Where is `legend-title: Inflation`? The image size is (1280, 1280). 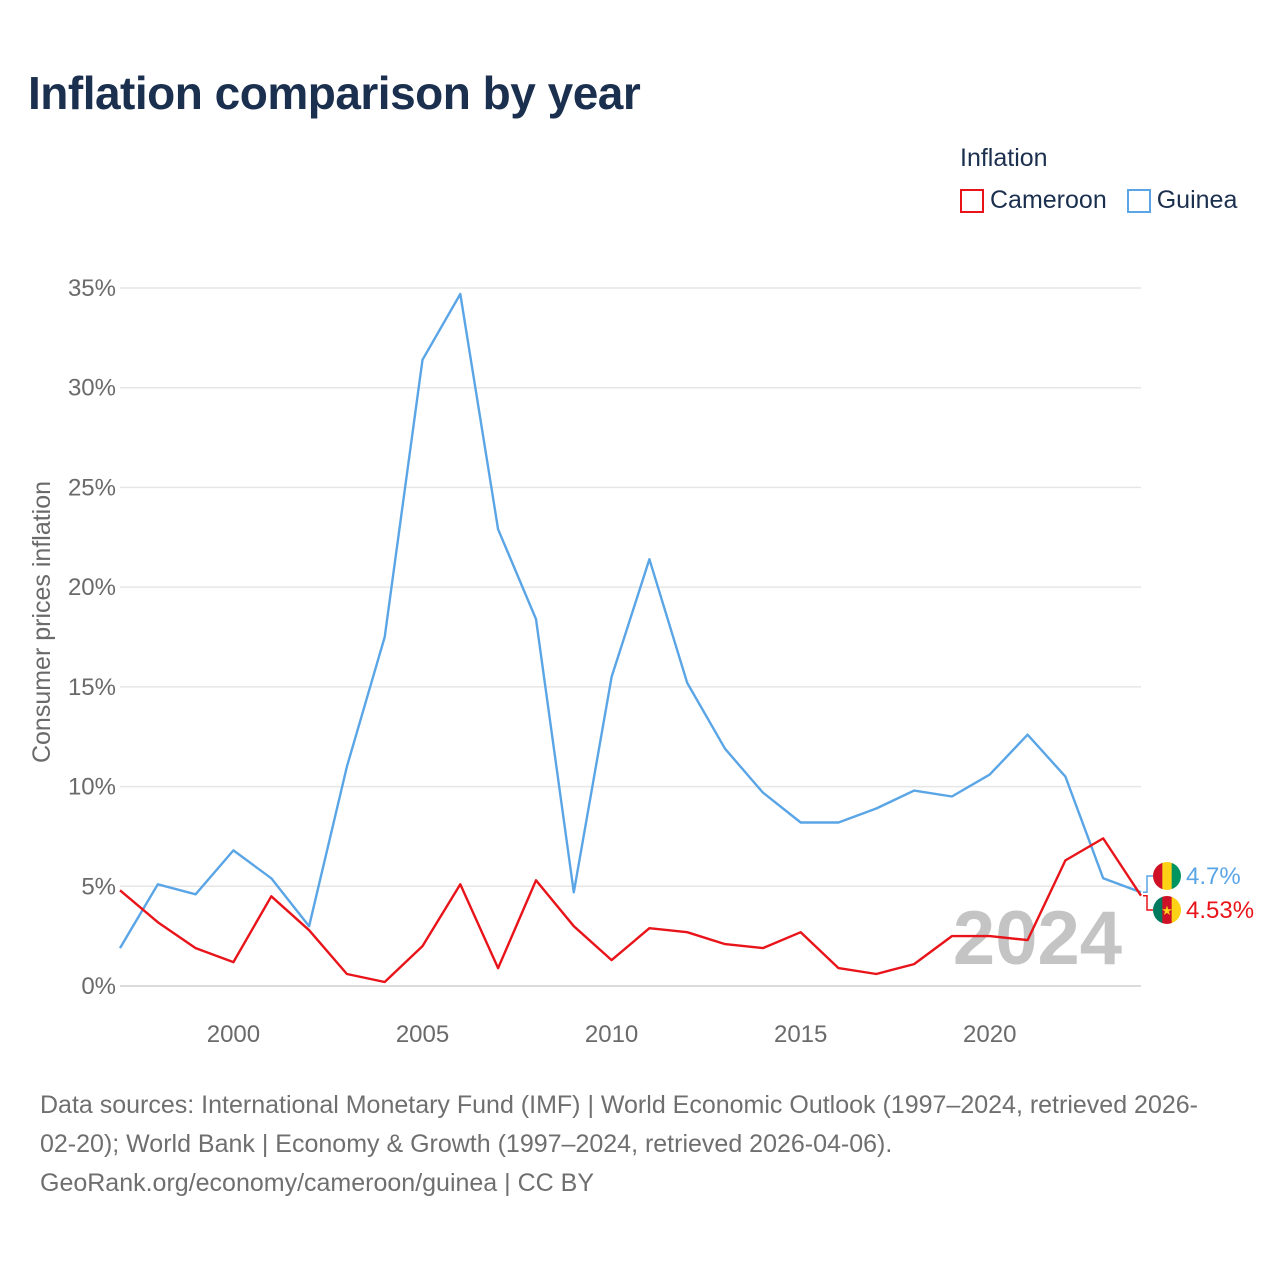 legend-title: Inflation is located at coordinates (1004, 158).